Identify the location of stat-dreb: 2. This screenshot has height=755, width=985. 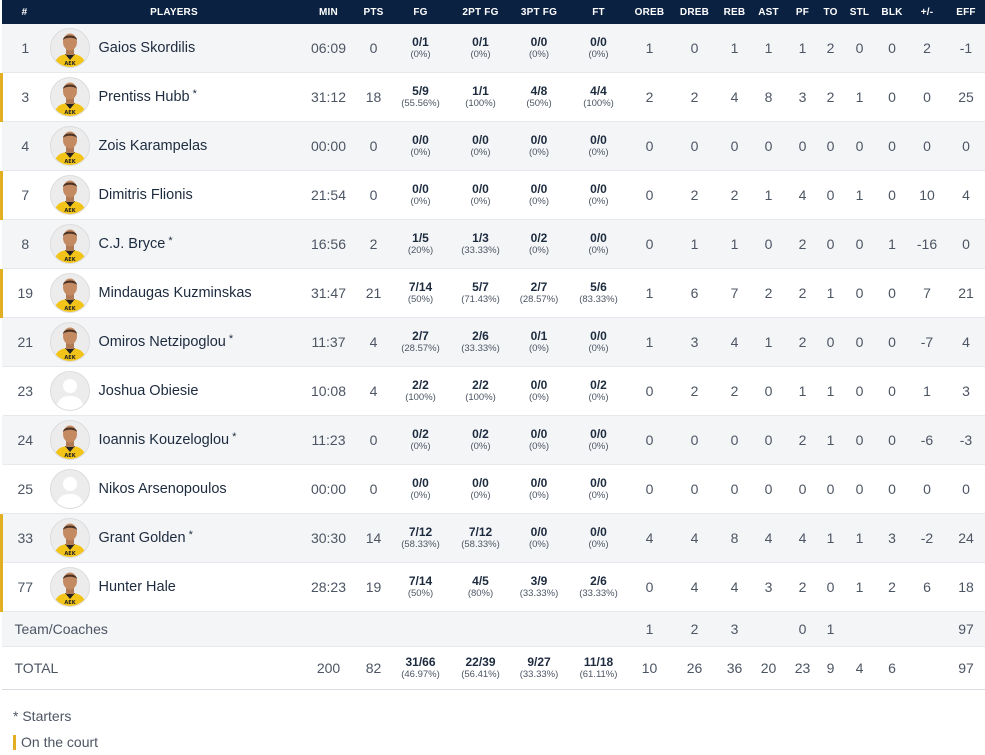
(695, 97).